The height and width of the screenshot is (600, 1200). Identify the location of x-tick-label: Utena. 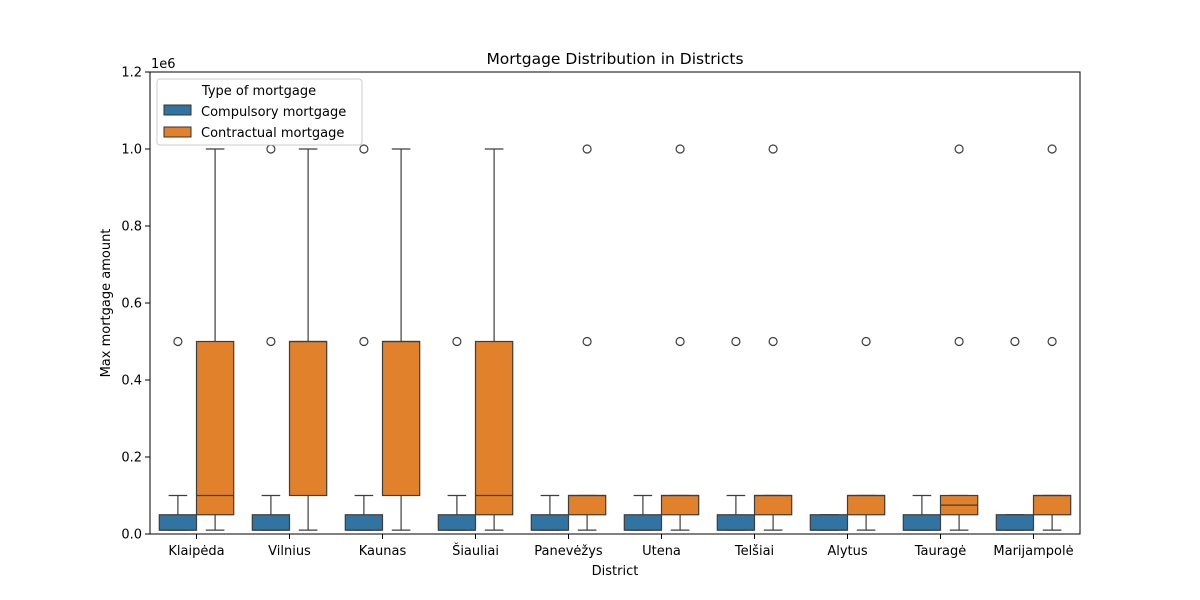
(661, 551).